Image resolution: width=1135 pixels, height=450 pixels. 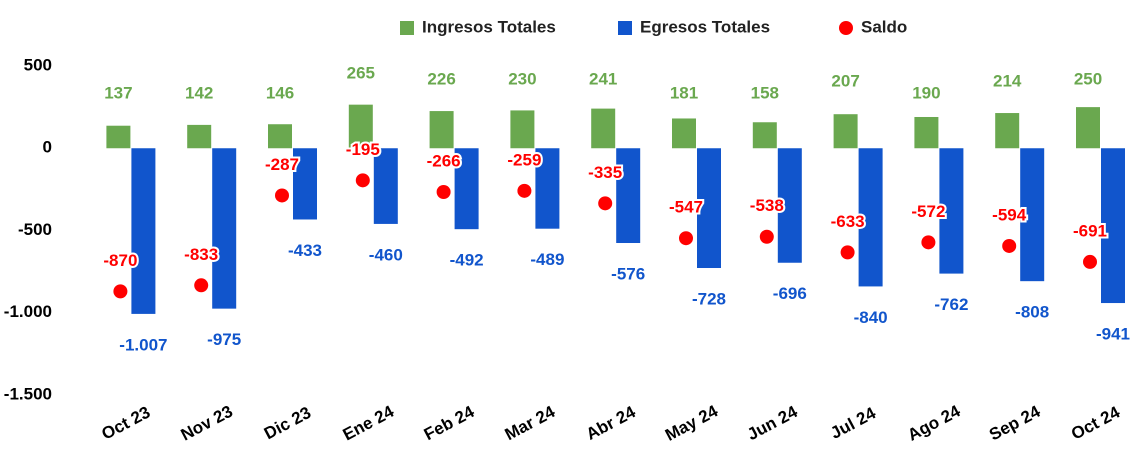 I want to click on data-label: -433, so click(x=305, y=250).